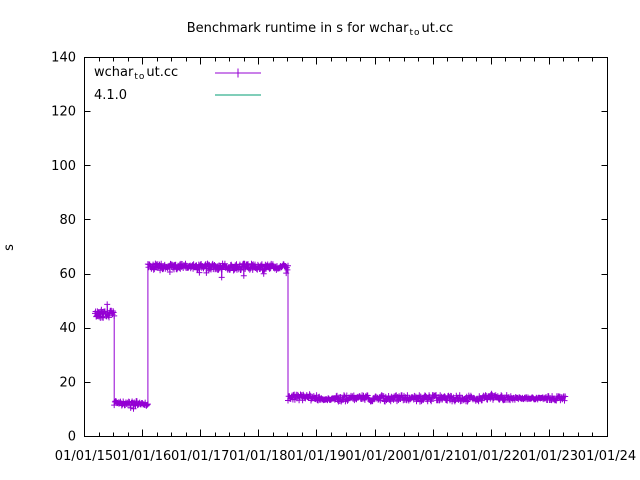  What do you see at coordinates (316, 456) in the screenshot?
I see `x-tick-label: 01/01/19` at bounding box center [316, 456].